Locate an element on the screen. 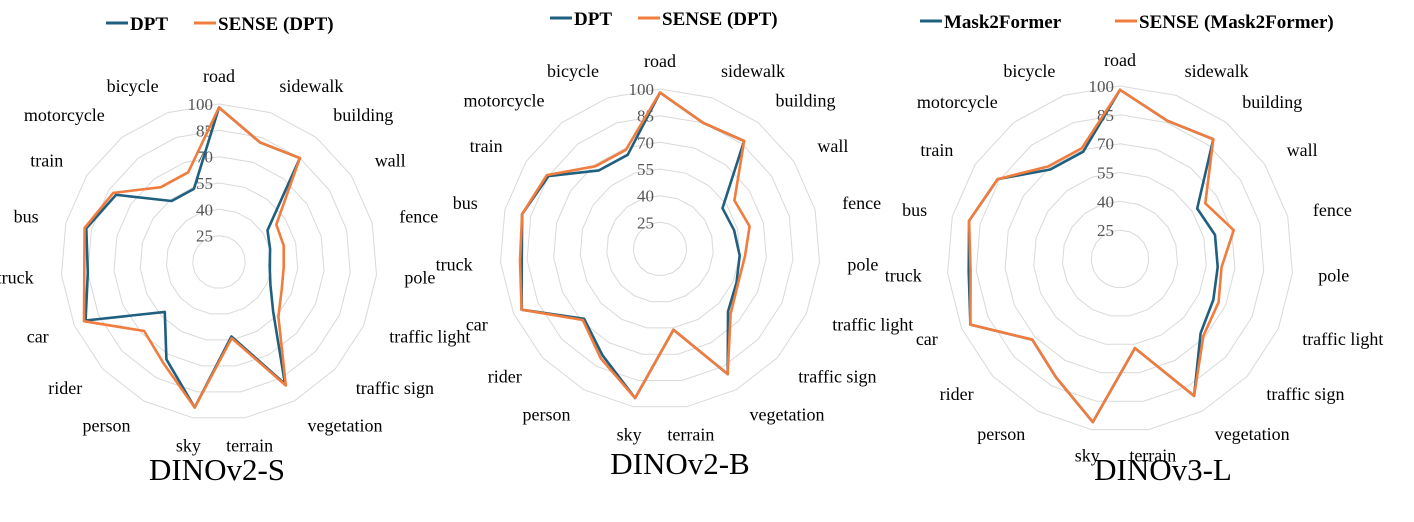 Image resolution: width=1414 pixels, height=522 pixels. legend-item: SENSE (Mask2Former) is located at coordinates (1224, 22).